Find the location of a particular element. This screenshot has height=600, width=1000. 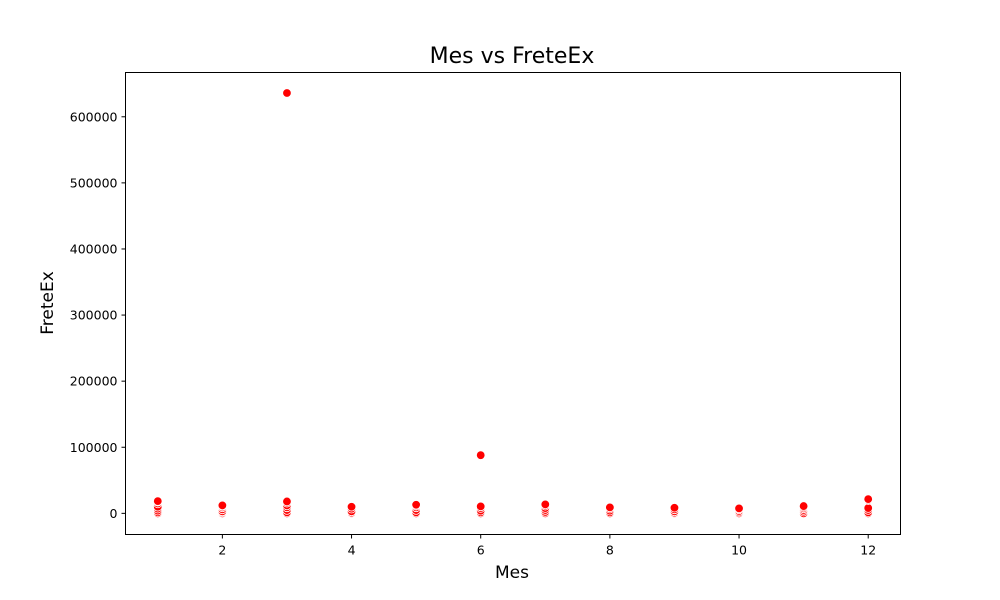

y-axis: 0 100000 200000 300000 400000 500000 600000 is located at coordinates (98, 315).